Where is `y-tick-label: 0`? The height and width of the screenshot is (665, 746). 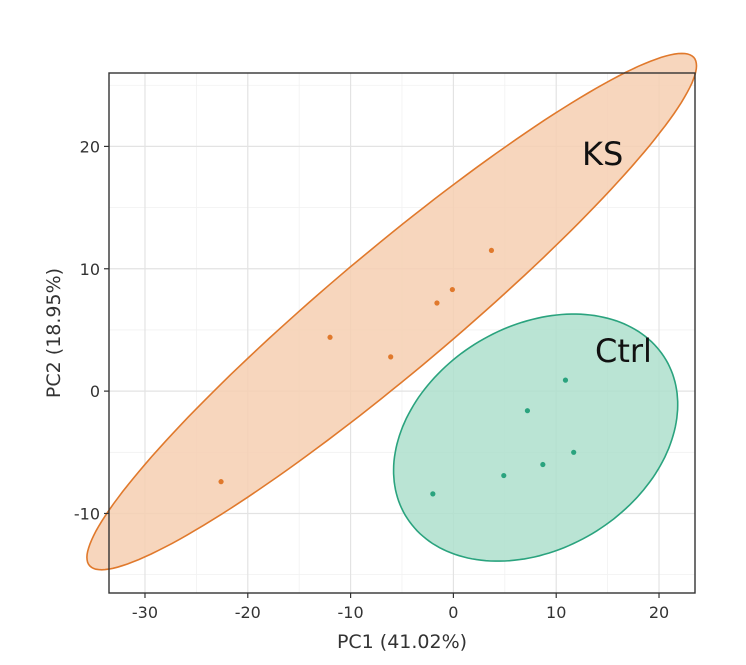 y-tick-label: 0 is located at coordinates (95, 391).